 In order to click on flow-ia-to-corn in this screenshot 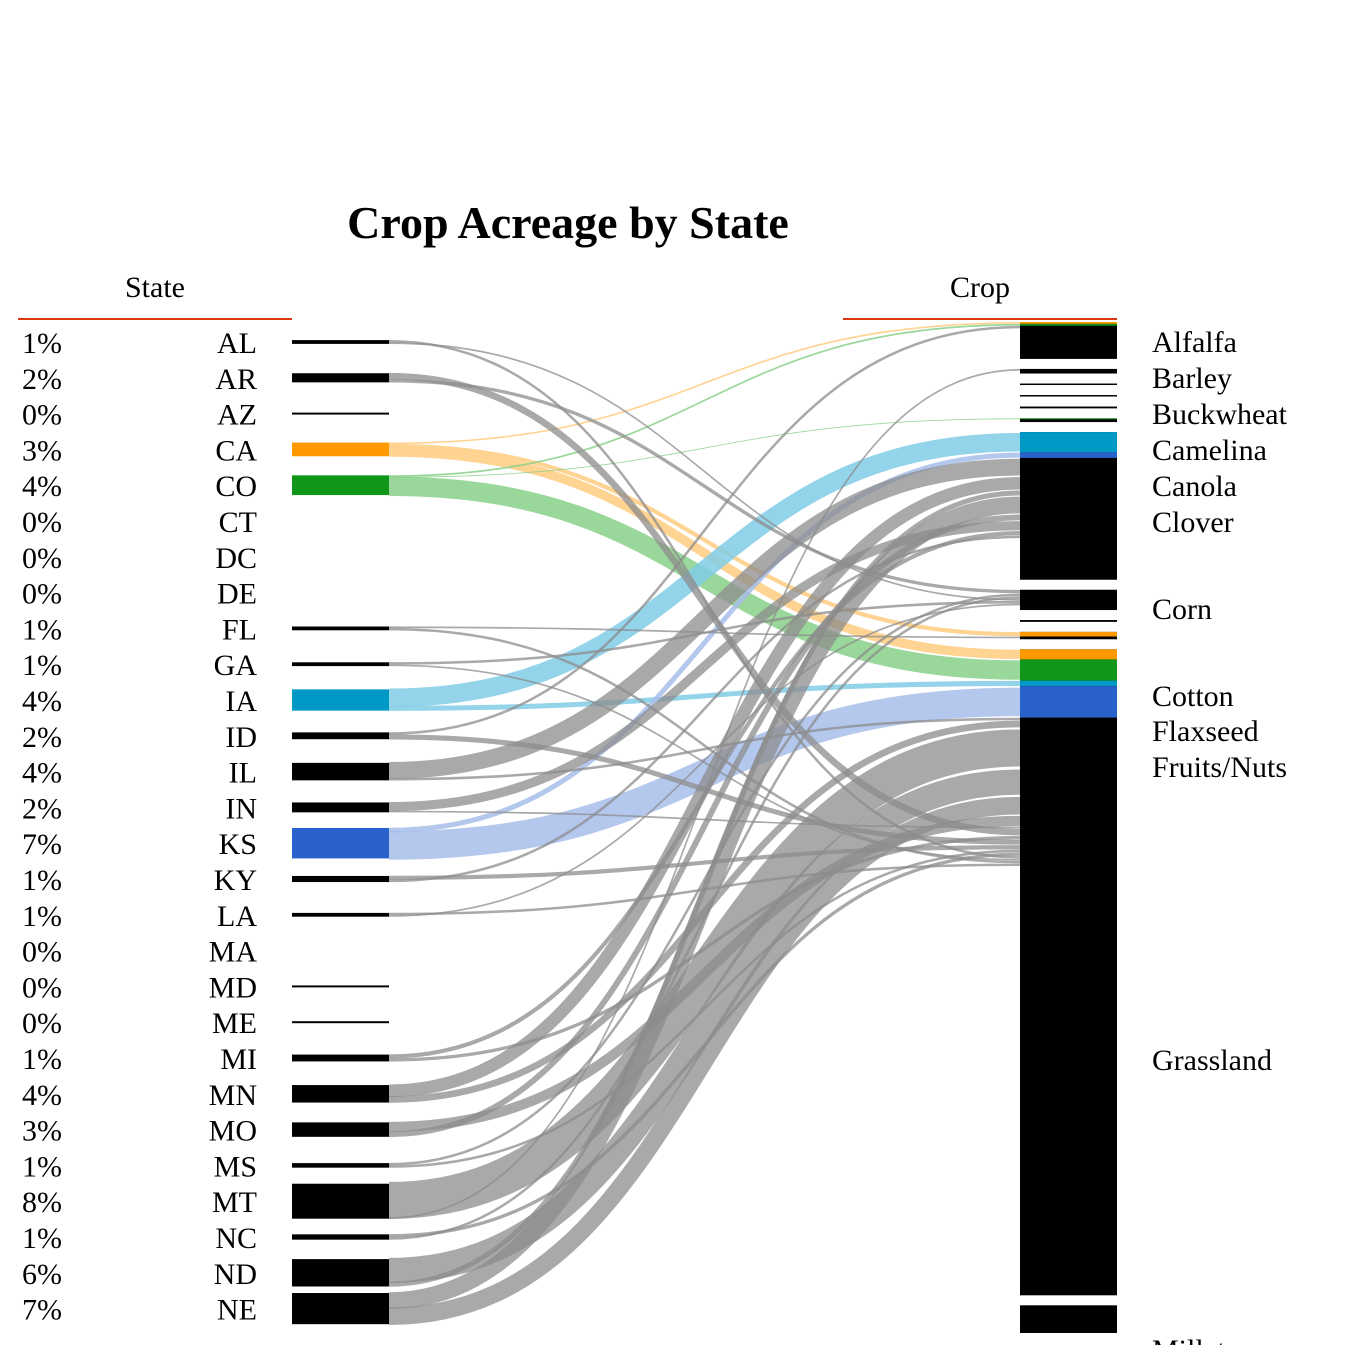, I will do `click(704, 569)`.